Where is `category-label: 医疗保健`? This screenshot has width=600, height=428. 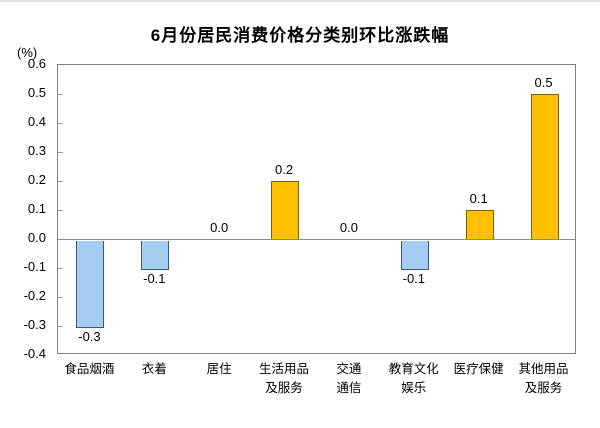 category-label: 医疗保健 is located at coordinates (478, 369).